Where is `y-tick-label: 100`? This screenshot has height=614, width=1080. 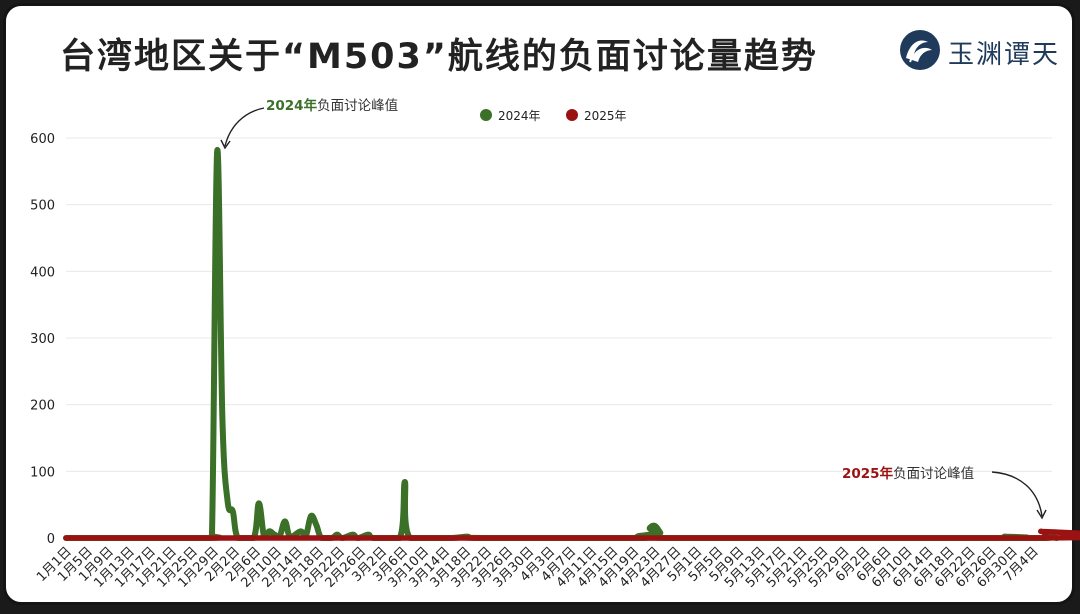
y-tick-label: 100 is located at coordinates (42, 472).